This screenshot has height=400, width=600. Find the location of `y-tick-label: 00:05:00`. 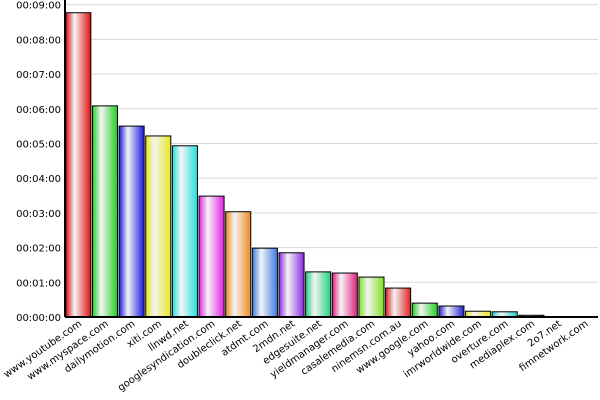

y-tick-label: 00:05:00 is located at coordinates (38, 144).